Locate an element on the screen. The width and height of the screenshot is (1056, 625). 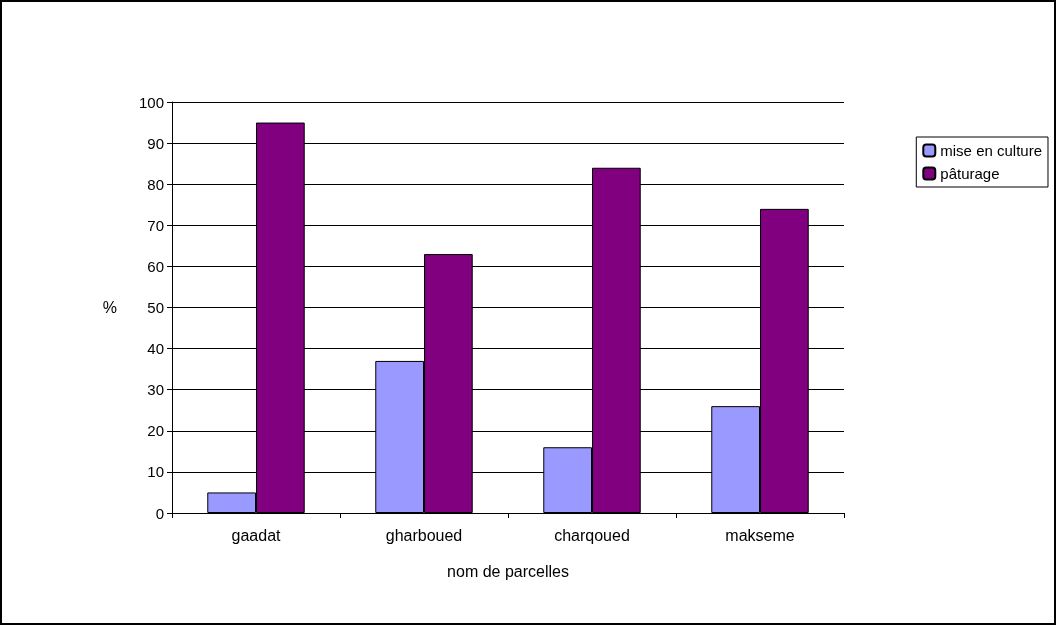
x-tick-label: gharboued is located at coordinates (424, 535).